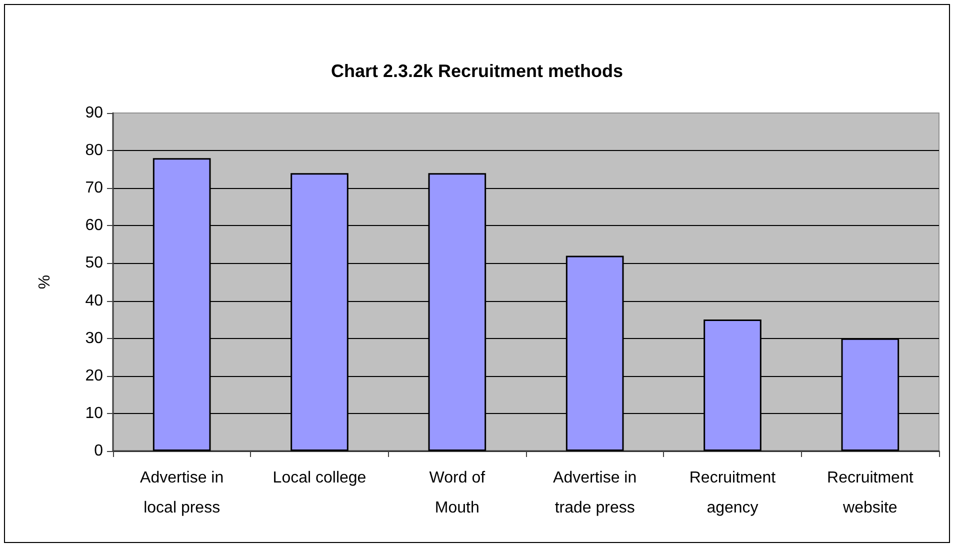 This screenshot has height=547, width=954. I want to click on x-tick-label: Local college, so click(319, 478).